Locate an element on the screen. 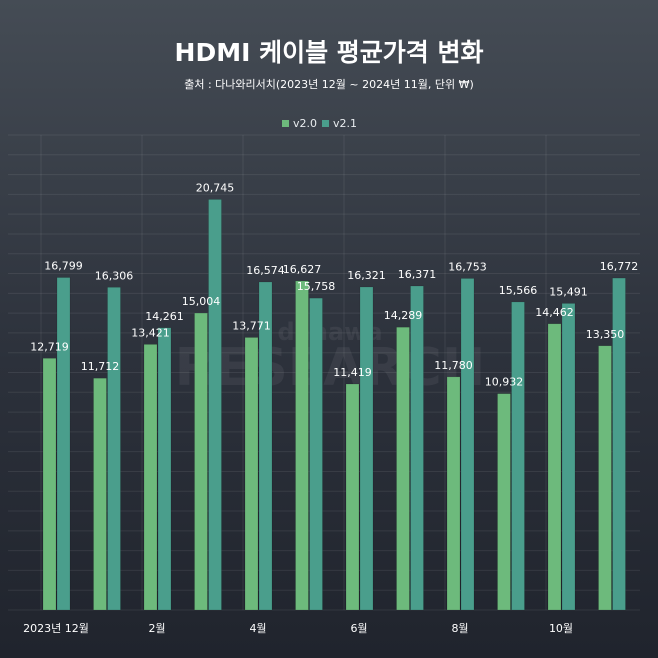 This screenshot has width=658, height=658. bar-v2.0-7 is located at coordinates (403, 468).